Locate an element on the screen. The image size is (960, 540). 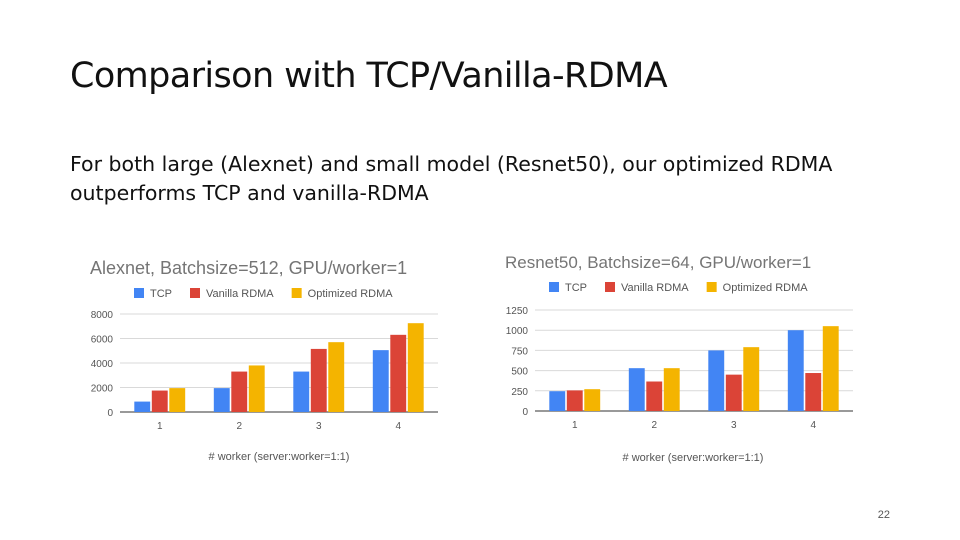
y-tick-label: 1000 is located at coordinates (517, 331).